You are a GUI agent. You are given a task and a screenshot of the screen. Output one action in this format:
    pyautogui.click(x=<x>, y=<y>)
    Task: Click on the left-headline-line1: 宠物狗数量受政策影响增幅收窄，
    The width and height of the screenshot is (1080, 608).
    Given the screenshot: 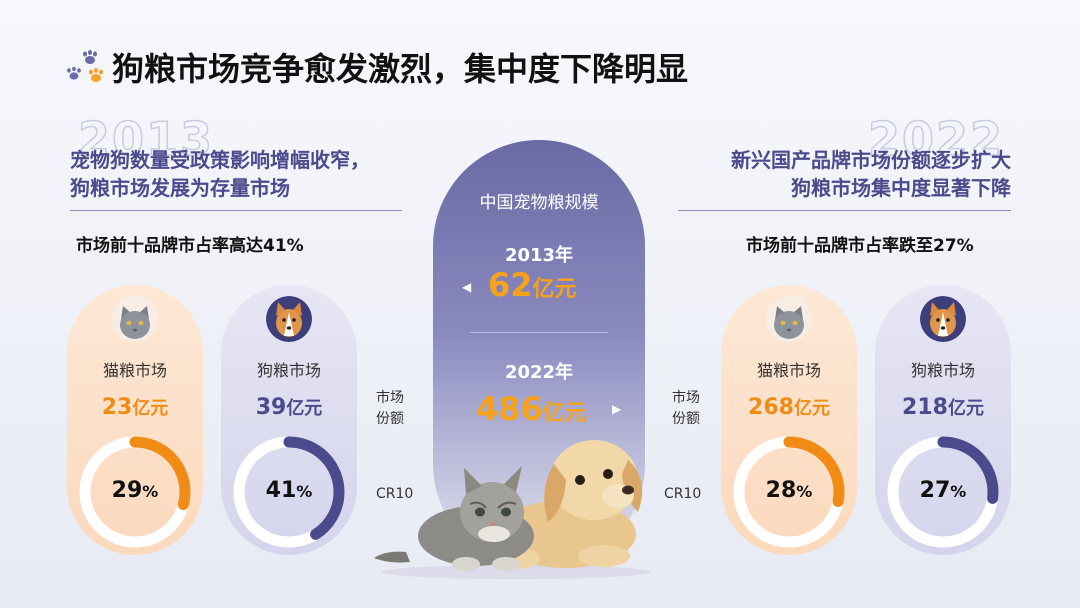 What is the action you would take?
    pyautogui.click(x=220, y=160)
    